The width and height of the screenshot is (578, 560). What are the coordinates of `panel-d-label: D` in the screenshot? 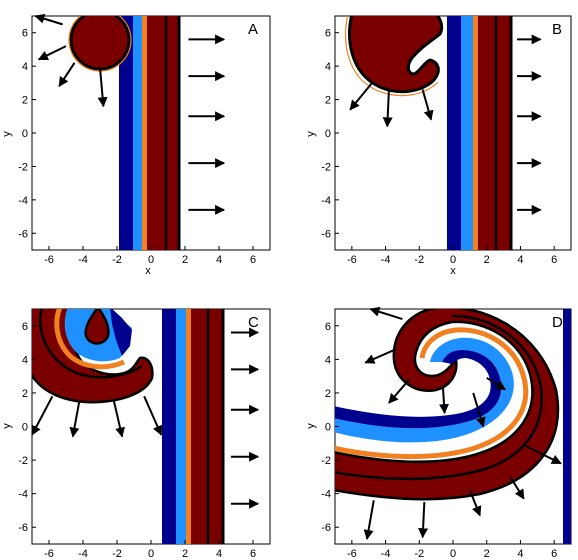 It's located at (557, 322).